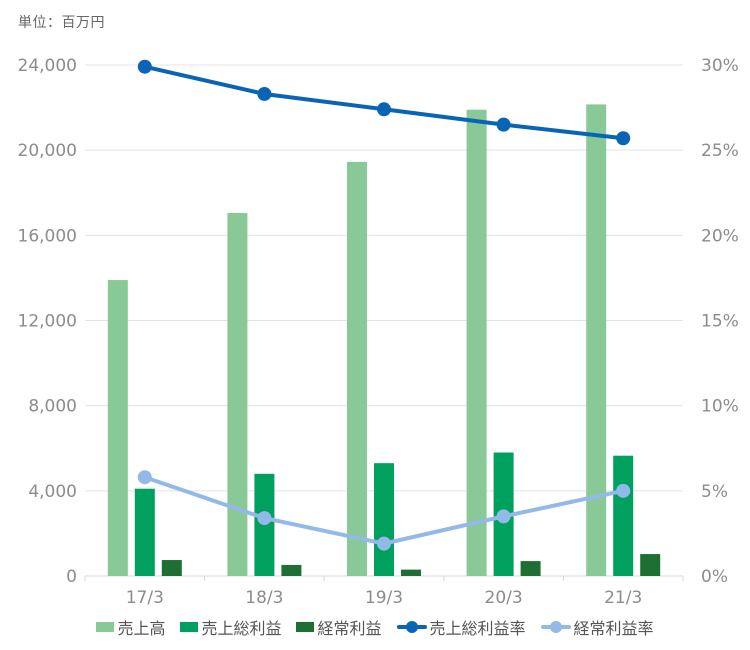 The image size is (750, 650). I want to click on x-axis-label: 19/3, so click(384, 598).